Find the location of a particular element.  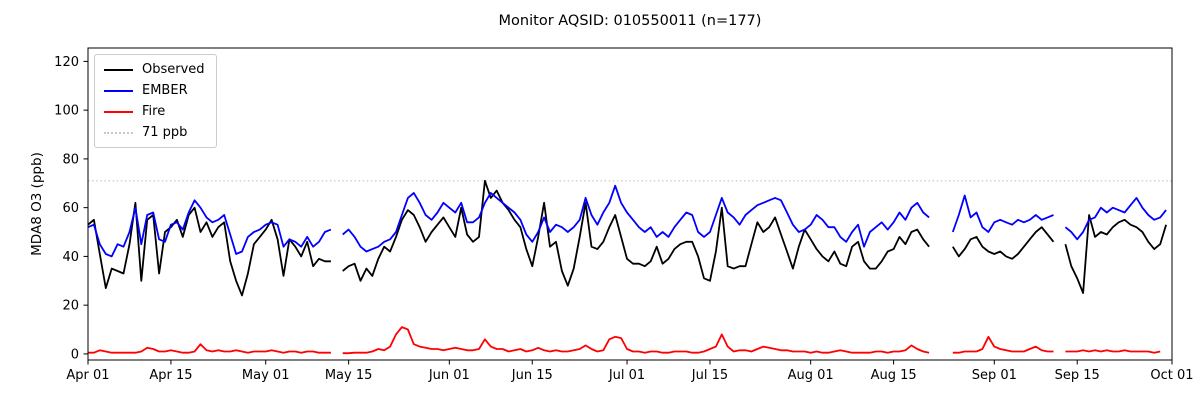

legend-item-ember: EMBER is located at coordinates (154, 90).